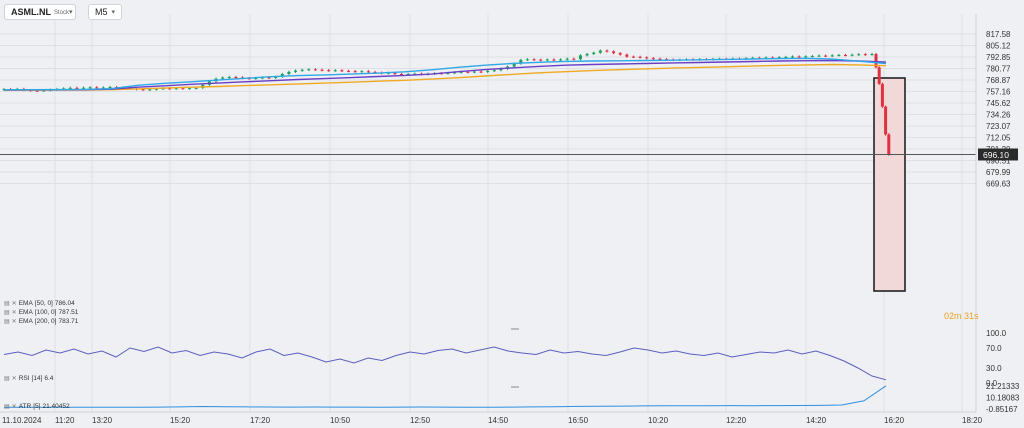  What do you see at coordinates (998, 172) in the screenshot?
I see `price-axis-label: 679.99` at bounding box center [998, 172].